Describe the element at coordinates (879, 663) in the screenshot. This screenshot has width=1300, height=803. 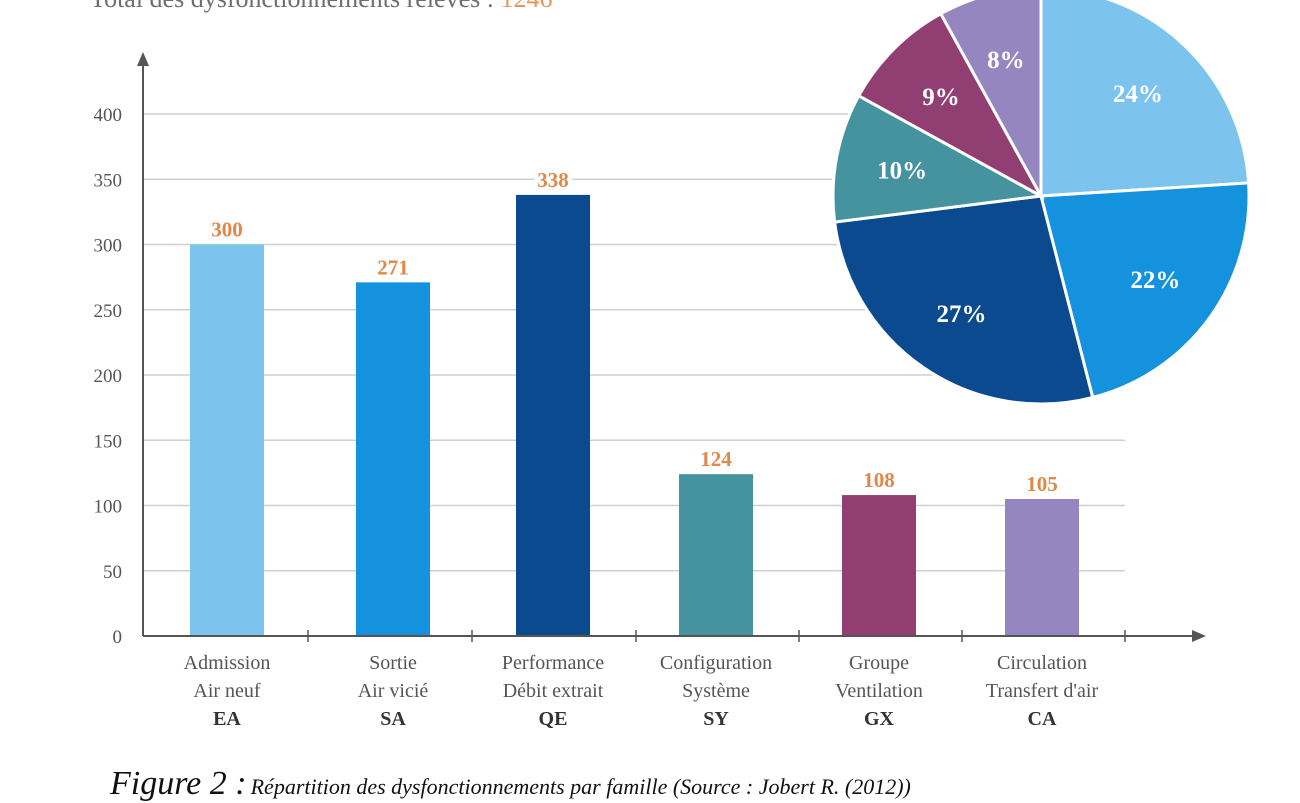
I see `category-label: Groupe` at that location.